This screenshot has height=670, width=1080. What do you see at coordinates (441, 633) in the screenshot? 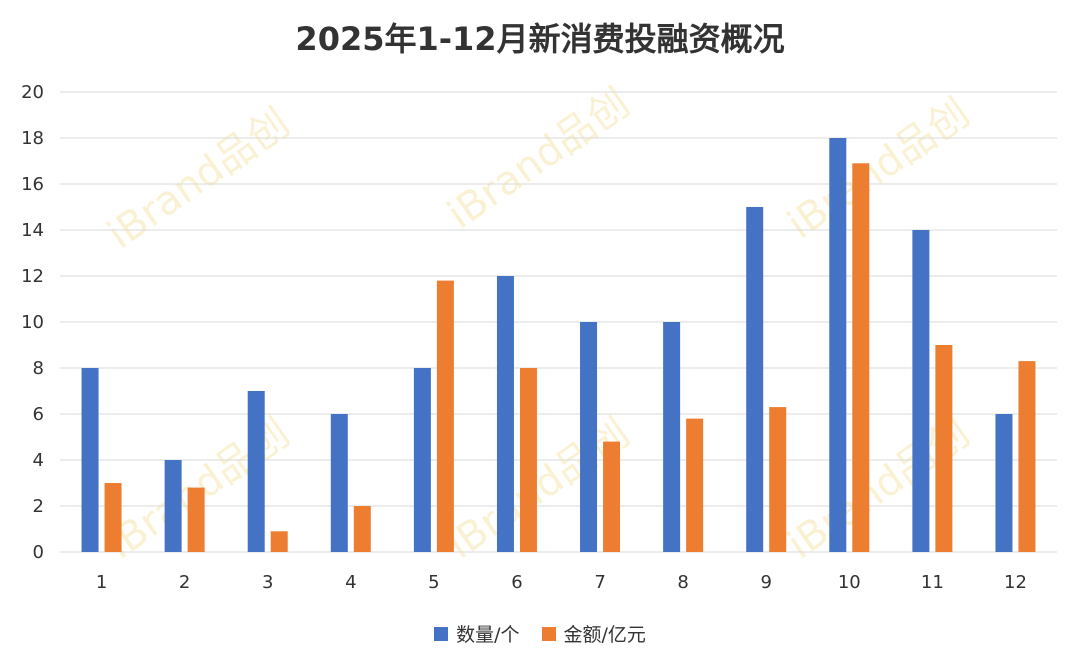
I see `legend-swatch-count` at bounding box center [441, 633].